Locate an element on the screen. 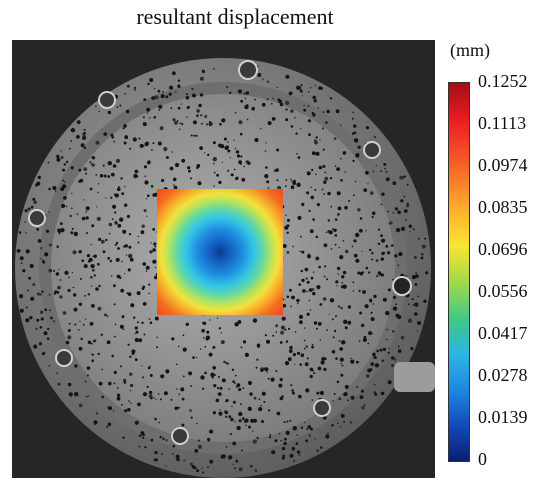 This screenshot has width=550, height=484. side-fitting is located at coordinates (414, 377).